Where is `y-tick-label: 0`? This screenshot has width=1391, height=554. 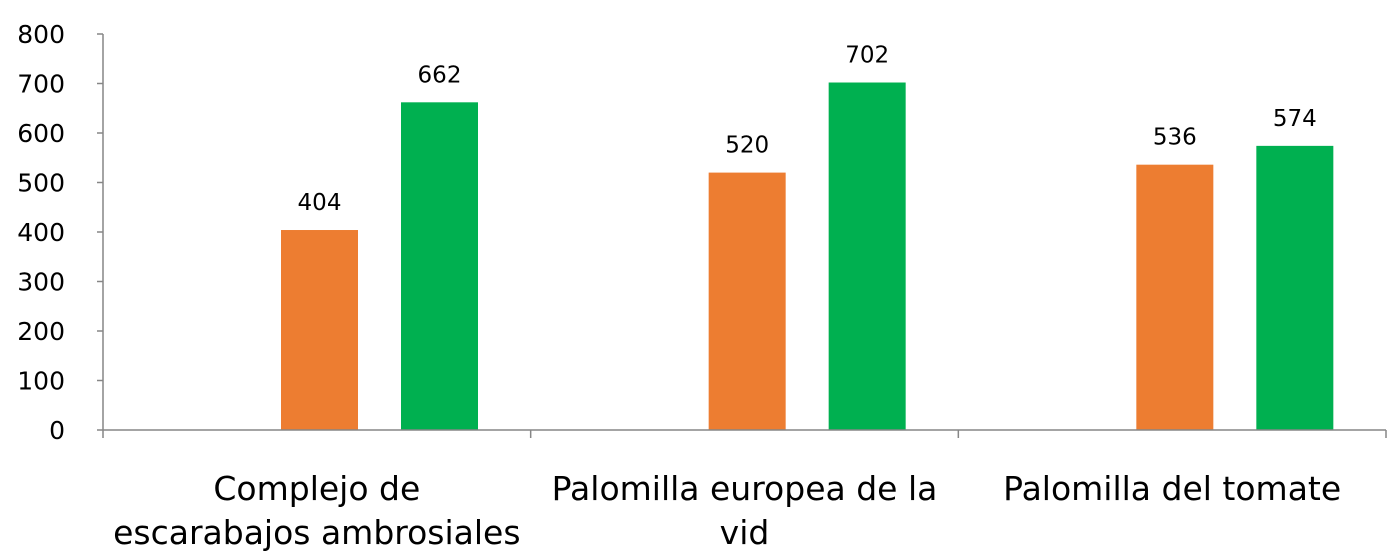 y-tick-label: 0 is located at coordinates (57, 430).